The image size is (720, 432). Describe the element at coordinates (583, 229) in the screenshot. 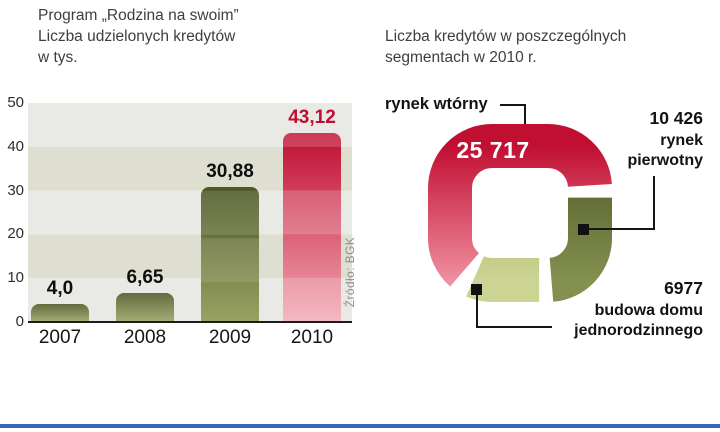

I see `marker-rynek-pierwotny` at that location.